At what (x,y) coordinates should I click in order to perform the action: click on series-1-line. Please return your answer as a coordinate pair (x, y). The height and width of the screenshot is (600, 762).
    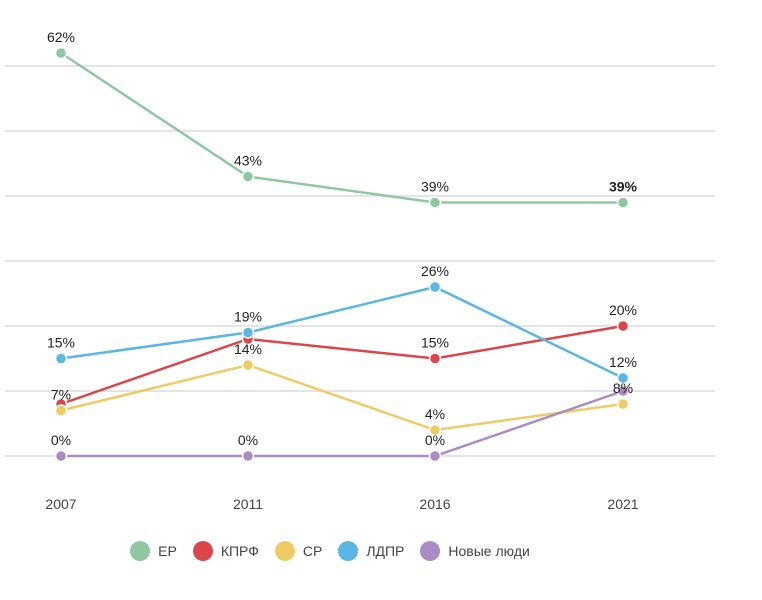
    Looking at the image, I should click on (342, 365).